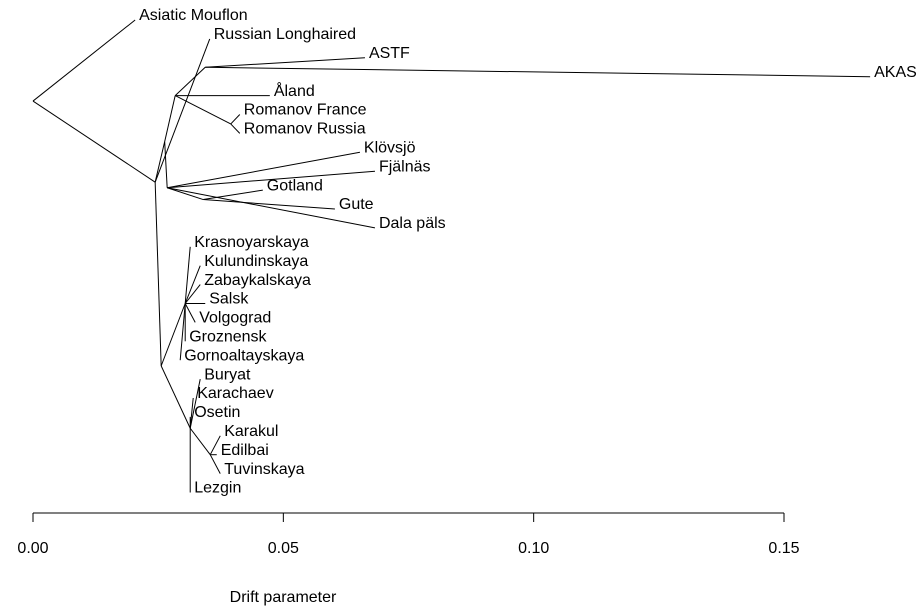 Image resolution: width=916 pixels, height=609 pixels. I want to click on leaf-label: Romanov Russia, so click(305, 129).